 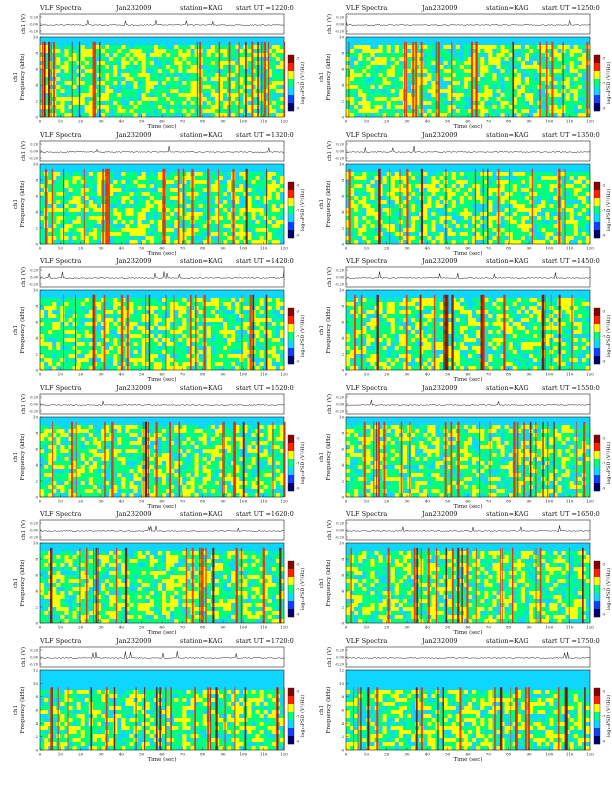 What do you see at coordinates (597, 233) in the screenshot?
I see `colorbar-segment` at bounding box center [597, 233].